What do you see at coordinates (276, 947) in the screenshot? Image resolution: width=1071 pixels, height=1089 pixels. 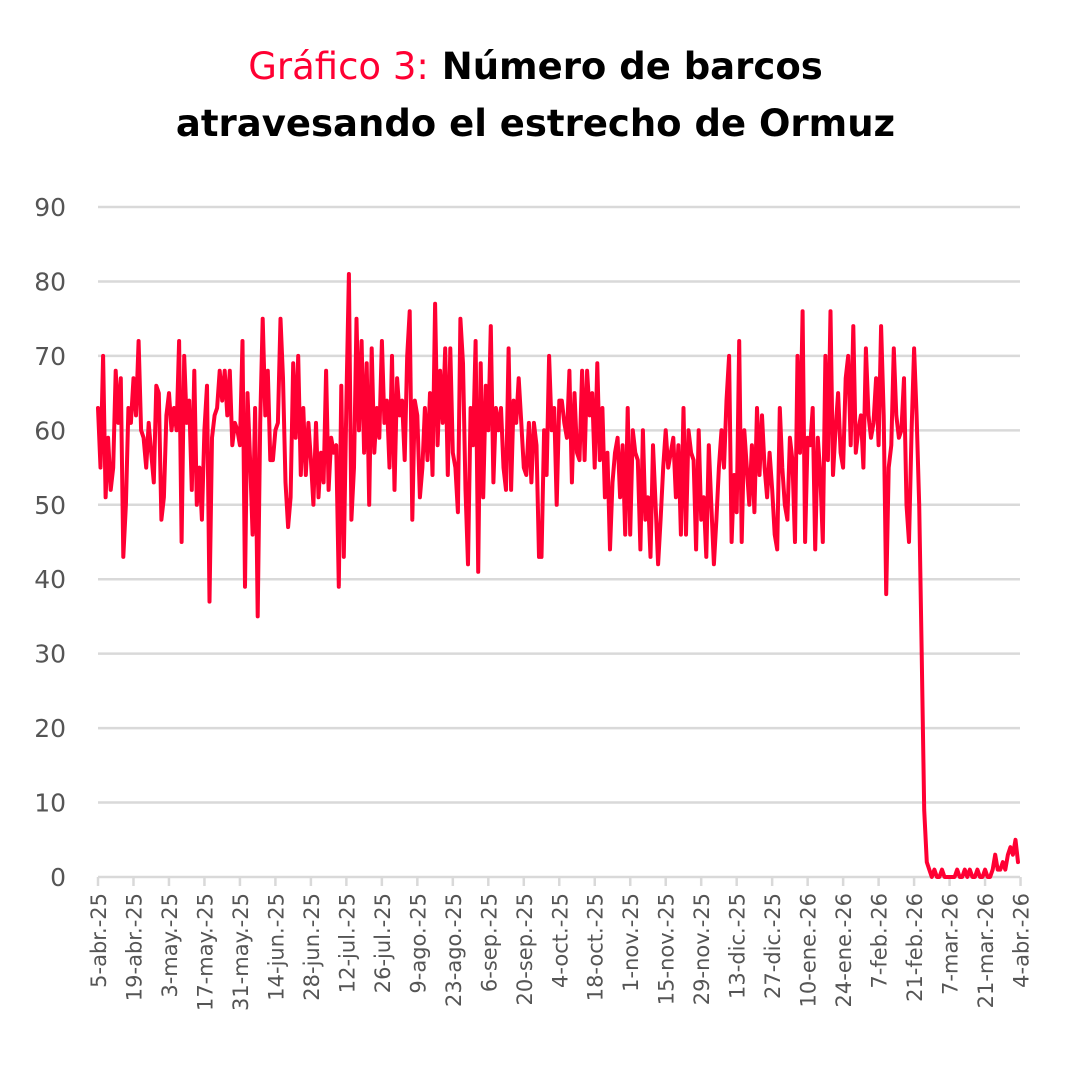 I see `x-tick-label: 14-jun.-25` at bounding box center [276, 947].